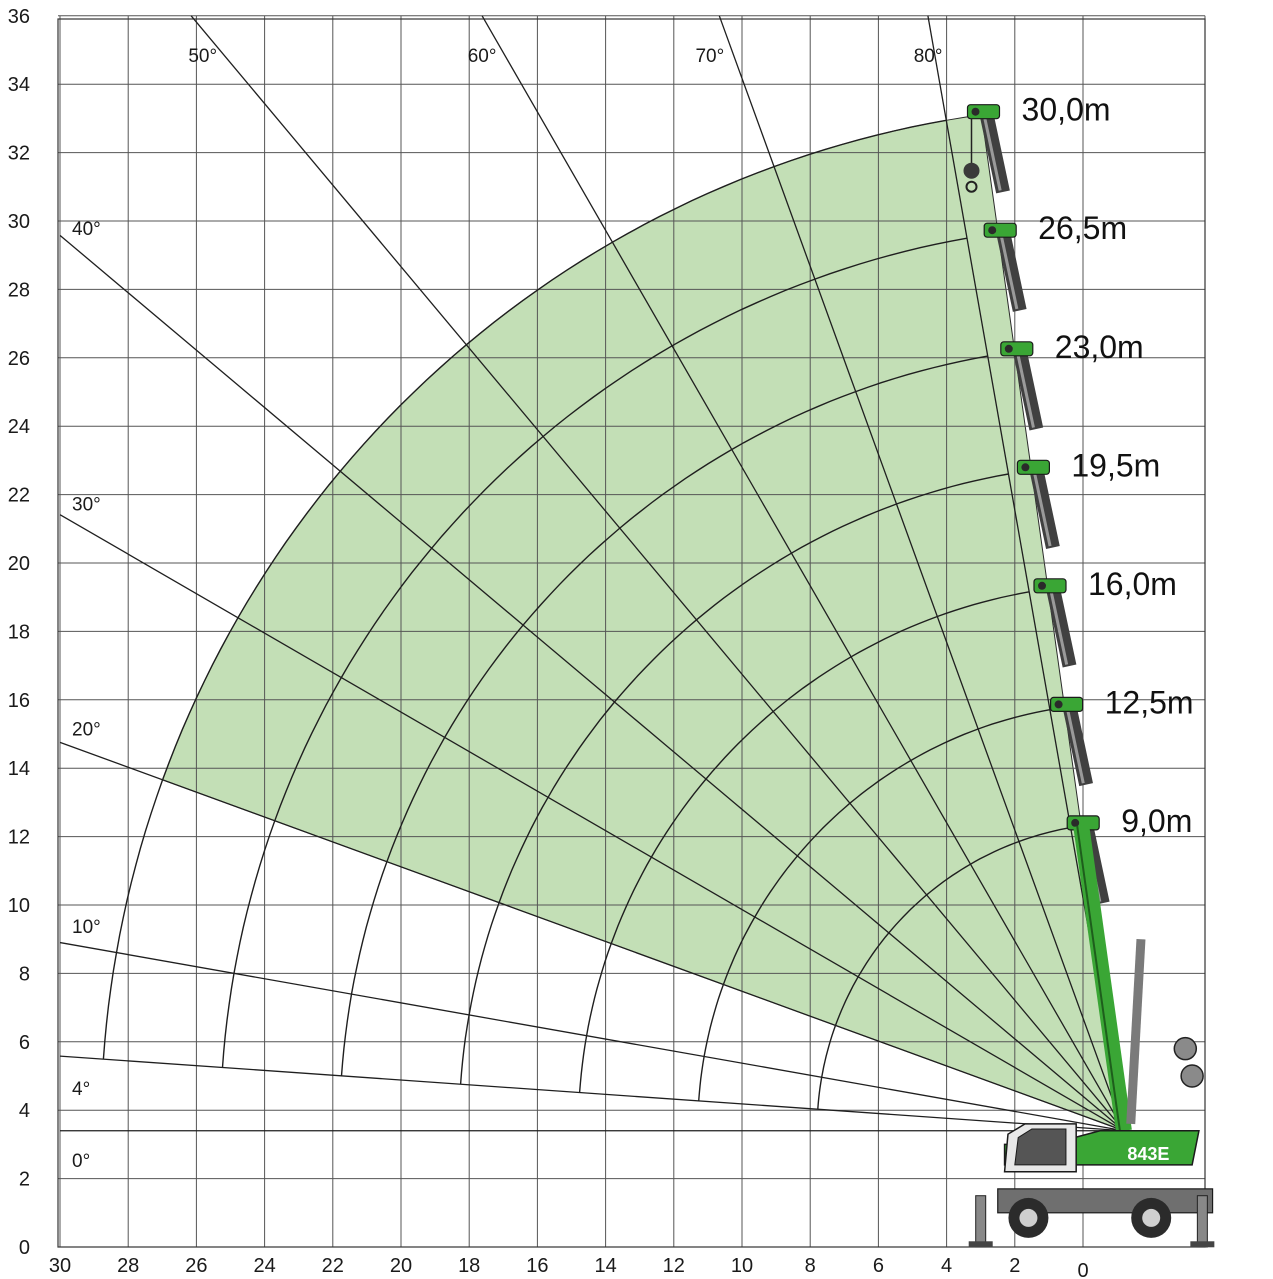 The image size is (1273, 1279). Describe the element at coordinates (19, 222) in the screenshot. I see `y-tick-label: 30` at that location.